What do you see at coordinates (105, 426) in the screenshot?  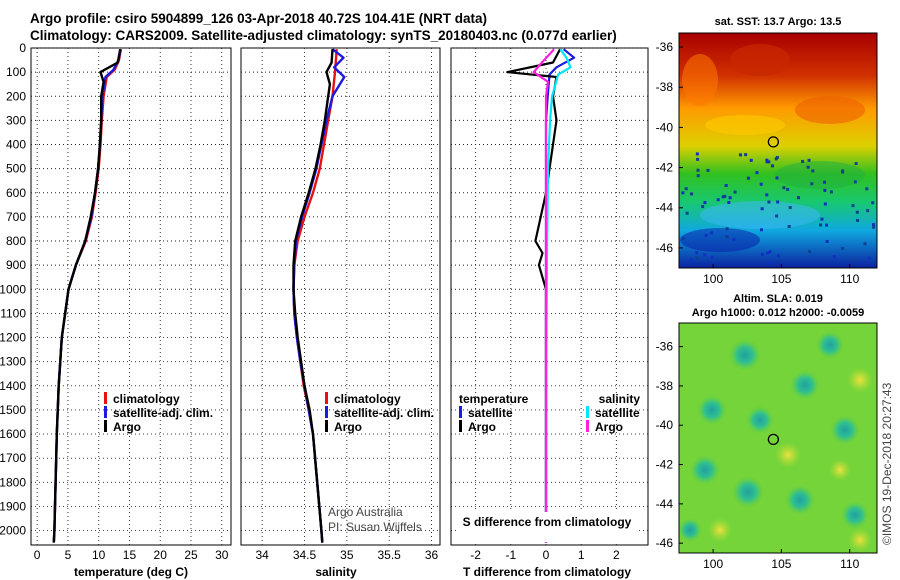 I see `legend-swatch-argo` at bounding box center [105, 426].